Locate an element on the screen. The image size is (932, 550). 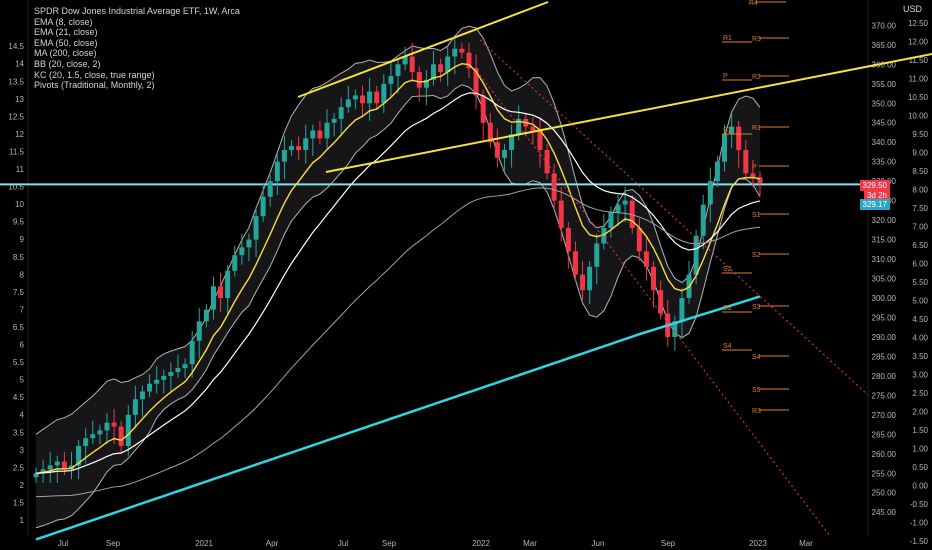
pivot-label-prev: S2 is located at coordinates (727, 269).